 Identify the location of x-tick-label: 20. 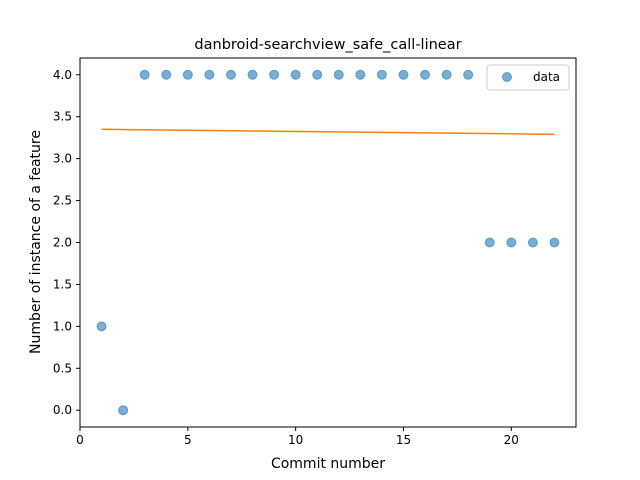
(511, 440).